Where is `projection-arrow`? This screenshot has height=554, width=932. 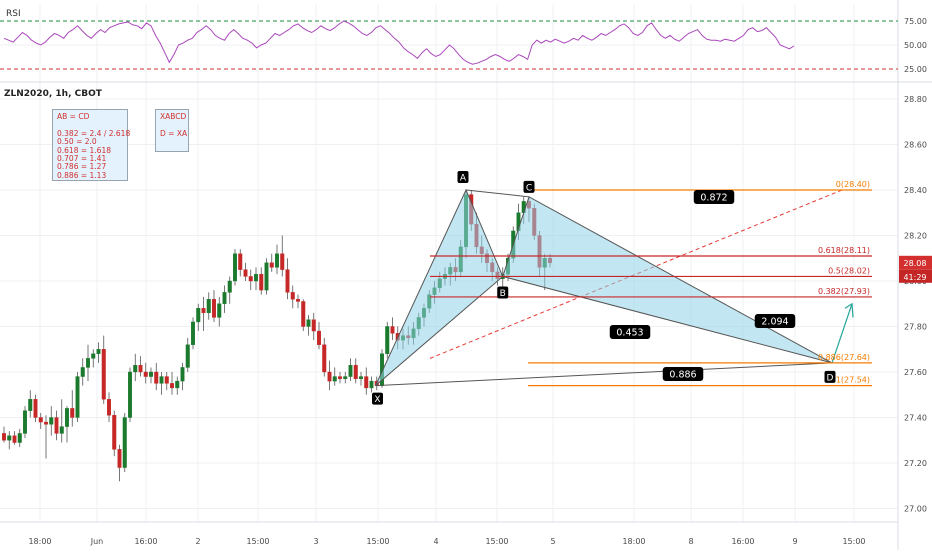 projection-arrow is located at coordinates (842, 333).